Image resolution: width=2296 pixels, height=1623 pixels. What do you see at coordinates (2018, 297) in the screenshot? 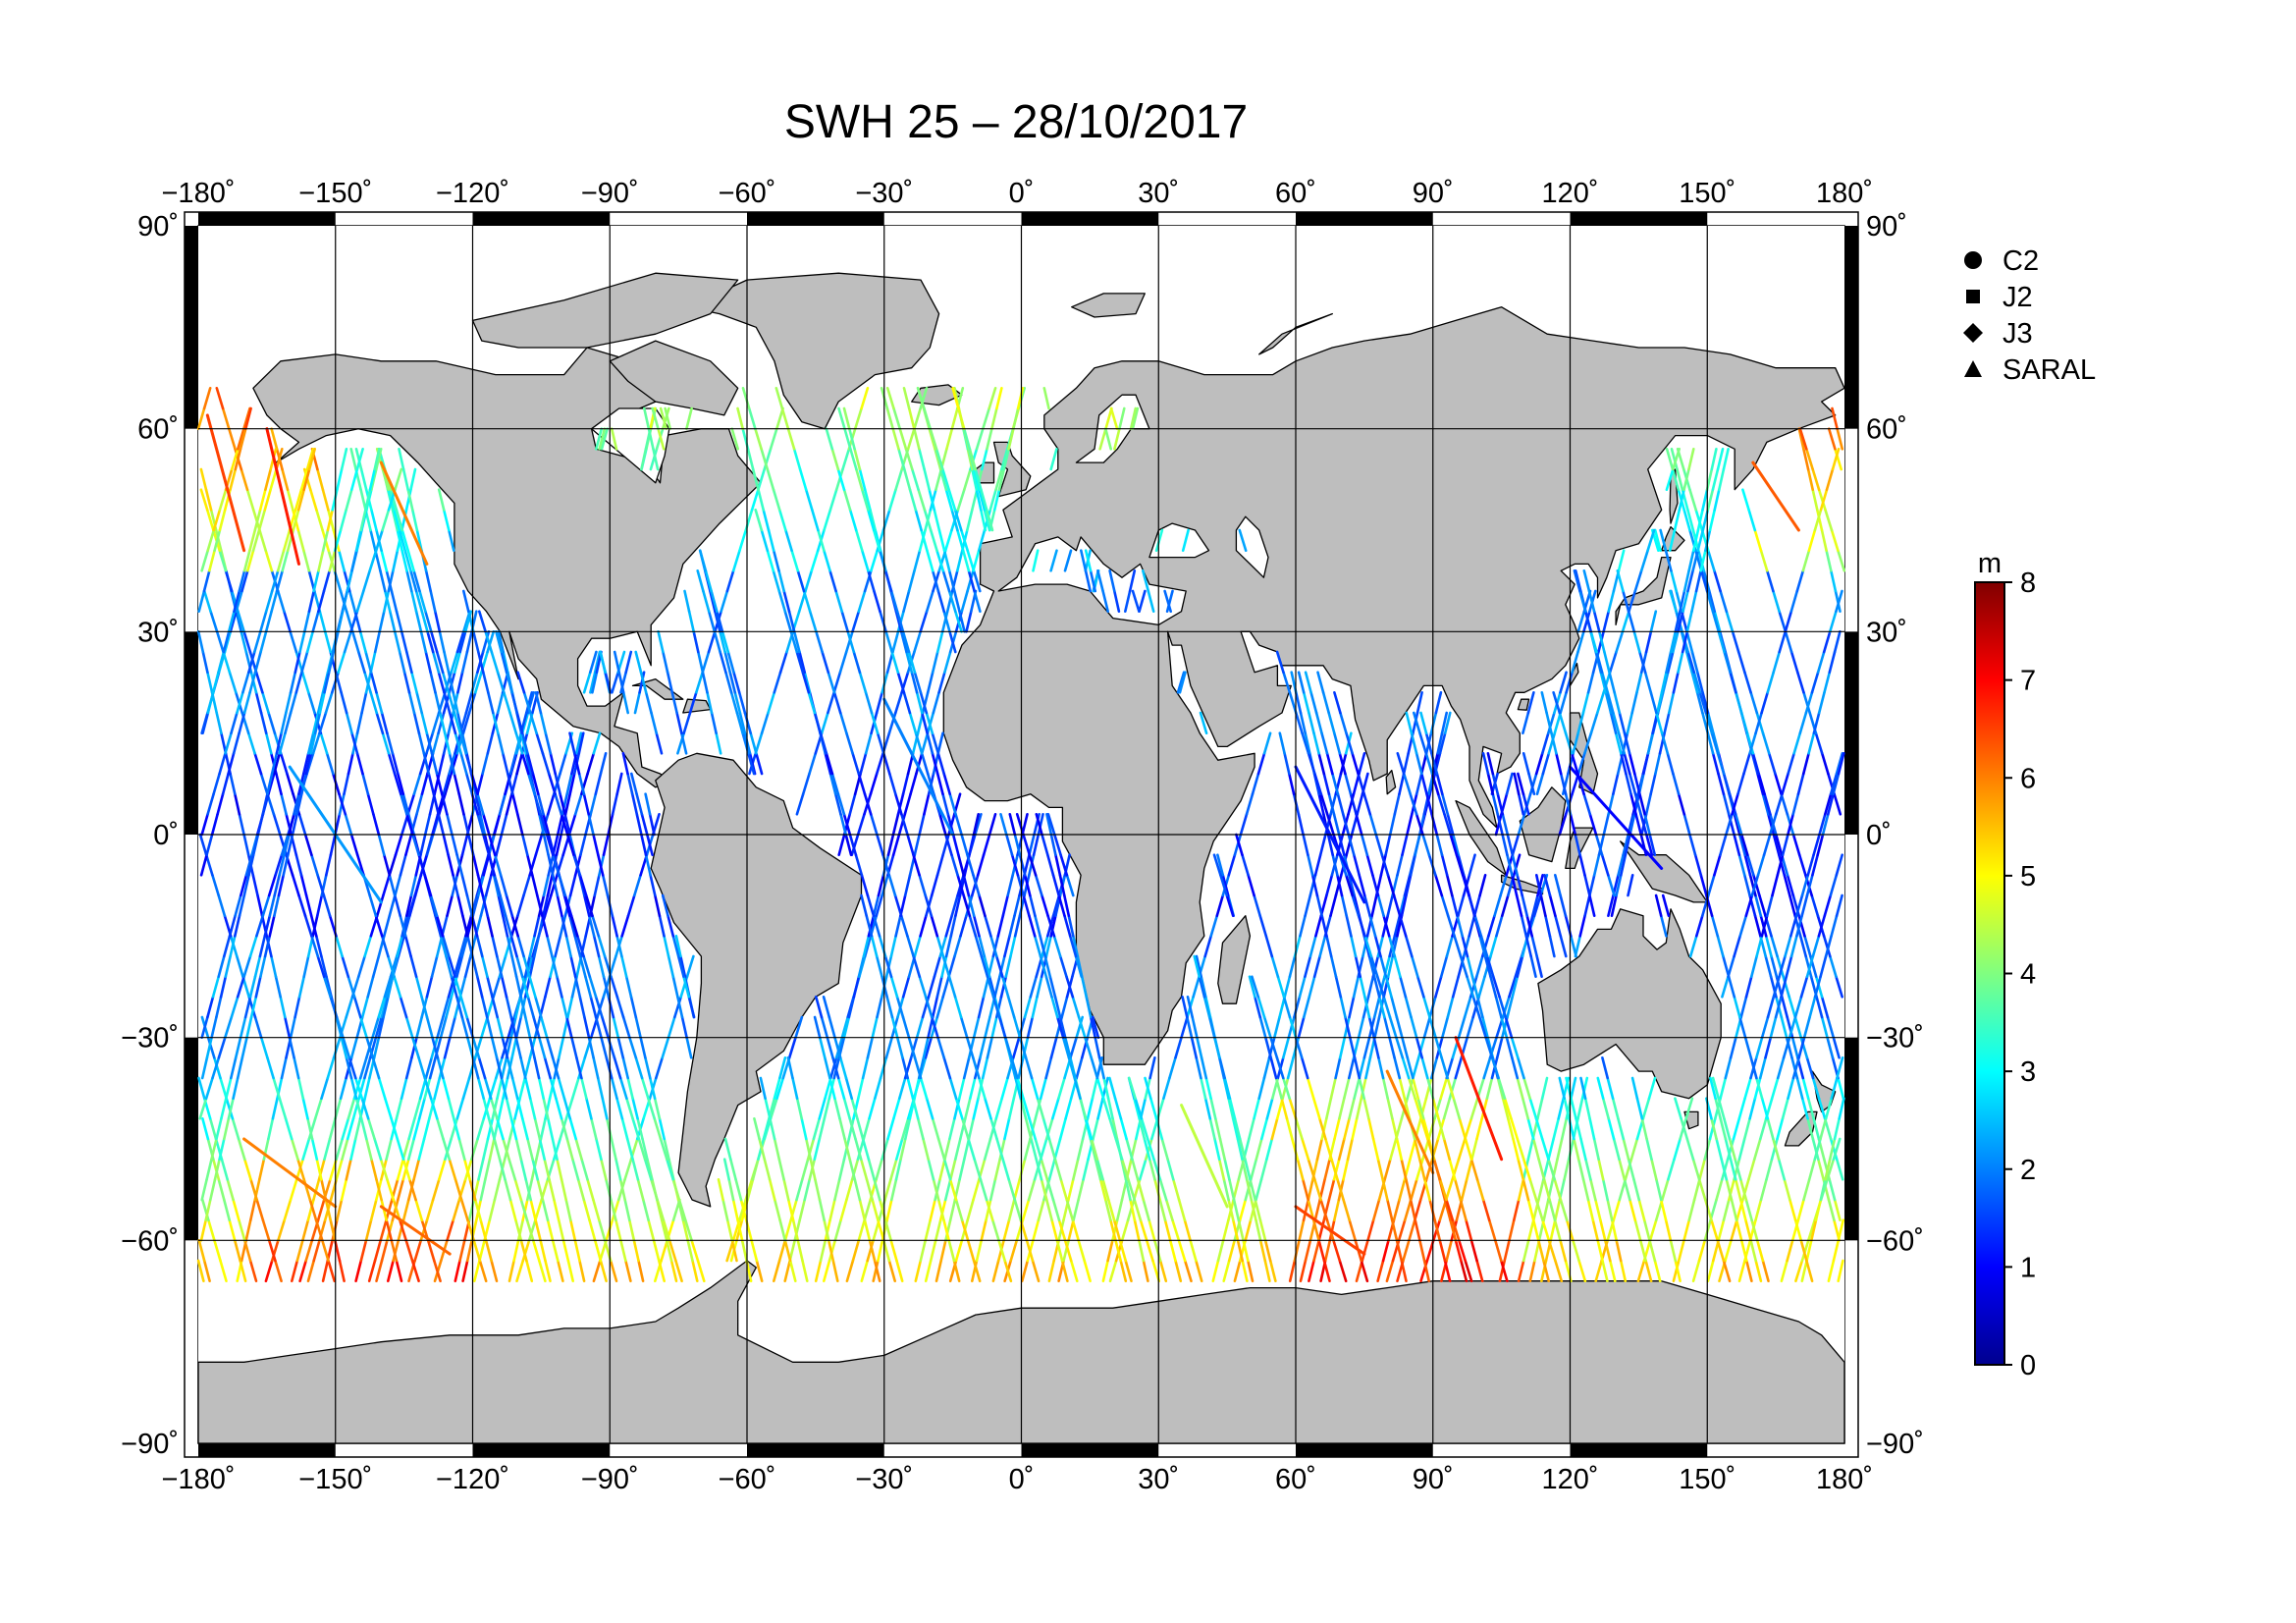
I see `legend-label: J2` at bounding box center [2018, 297].